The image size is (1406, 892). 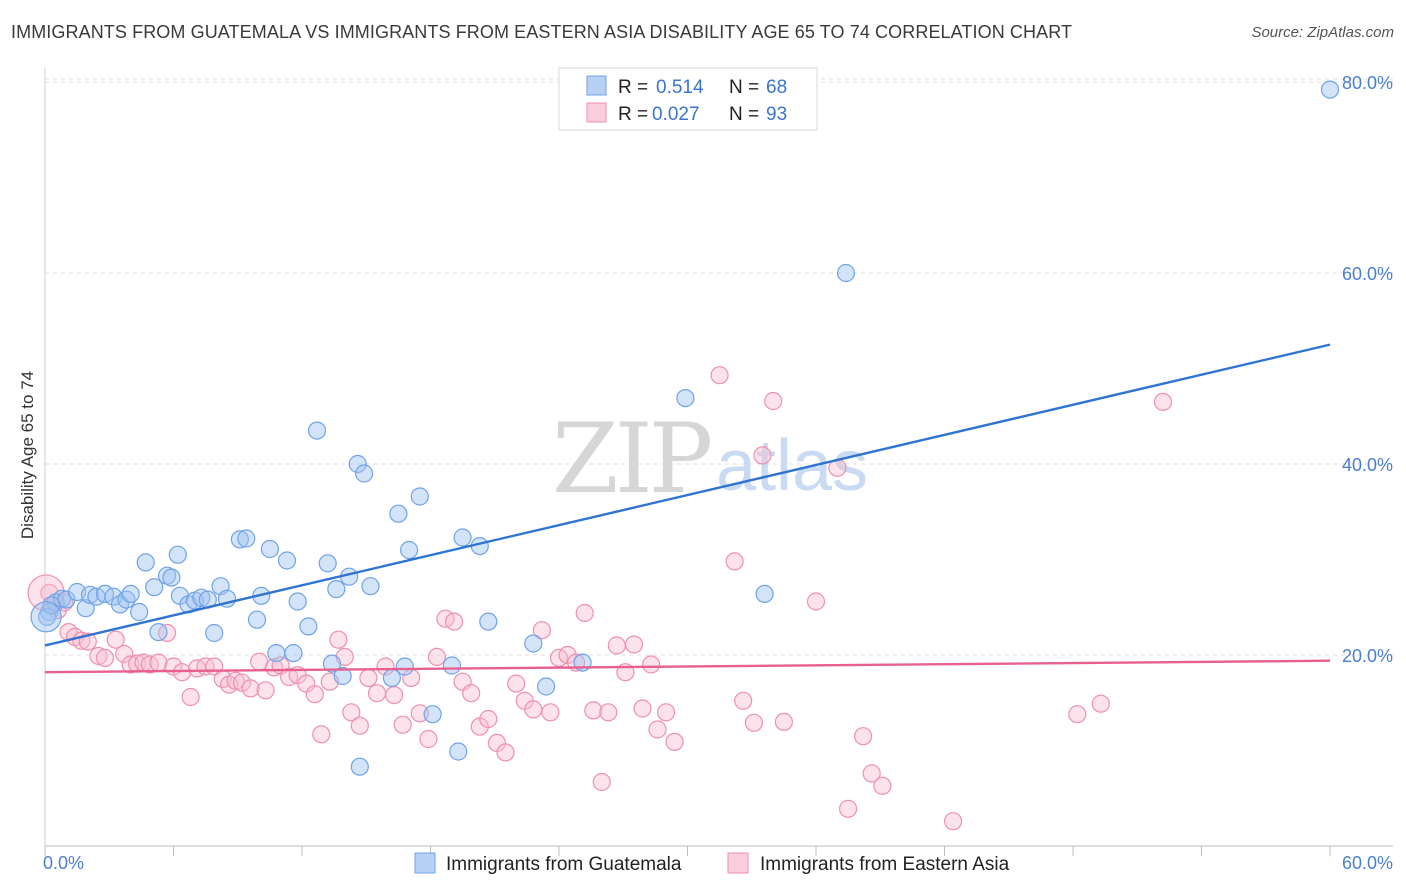 What do you see at coordinates (1367, 465) in the screenshot?
I see `y-tick-label-40: 40.0%` at bounding box center [1367, 465].